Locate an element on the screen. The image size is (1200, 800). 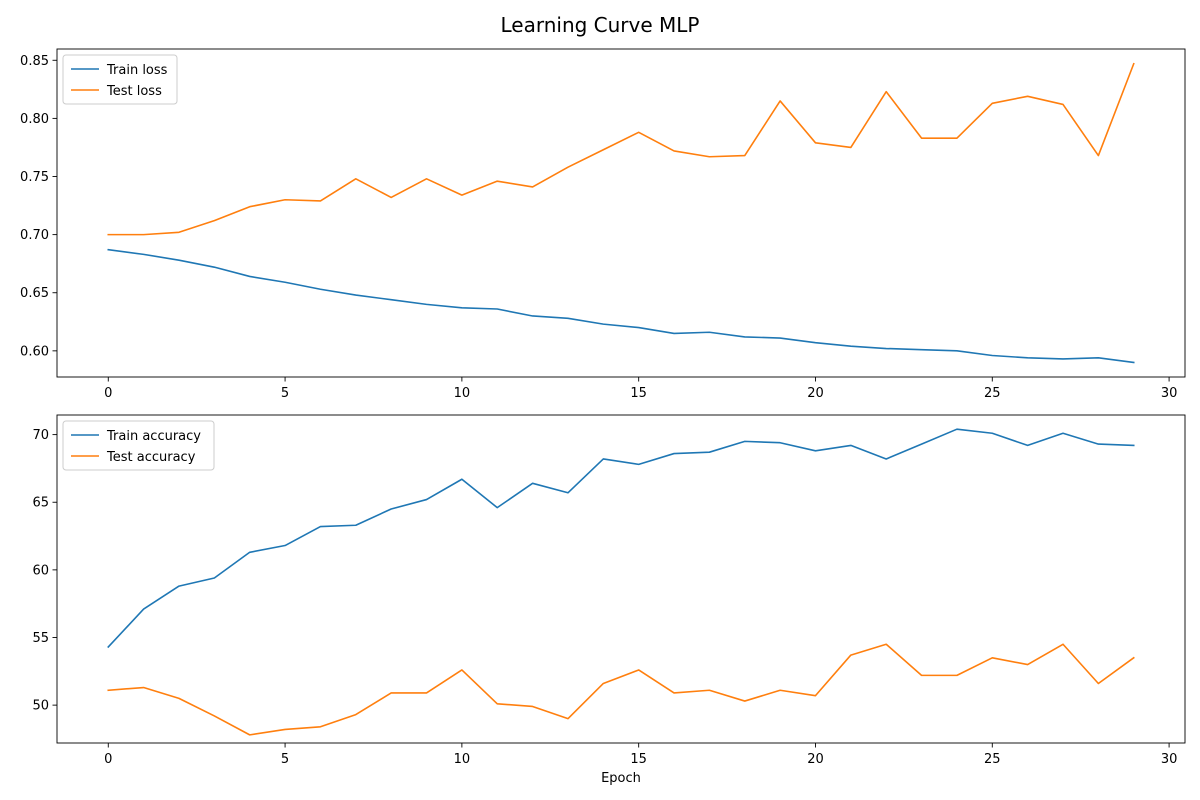
legend-label-test-loss: Test loss is located at coordinates (134, 91).